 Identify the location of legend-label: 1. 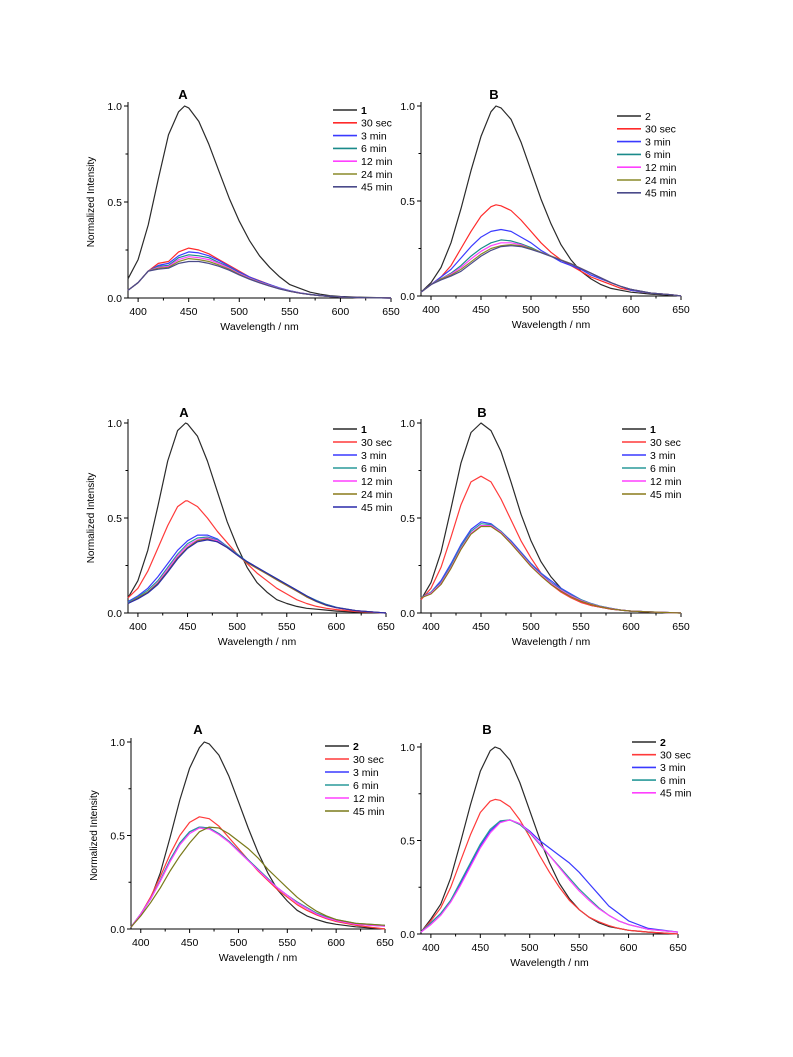
(364, 430).